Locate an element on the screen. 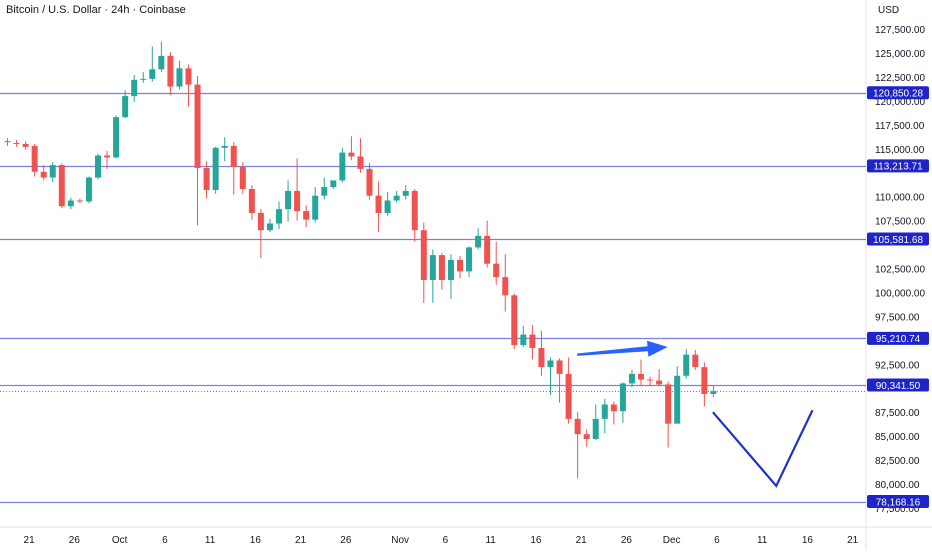  y-tick-label: 107,500.00 is located at coordinates (900, 222).